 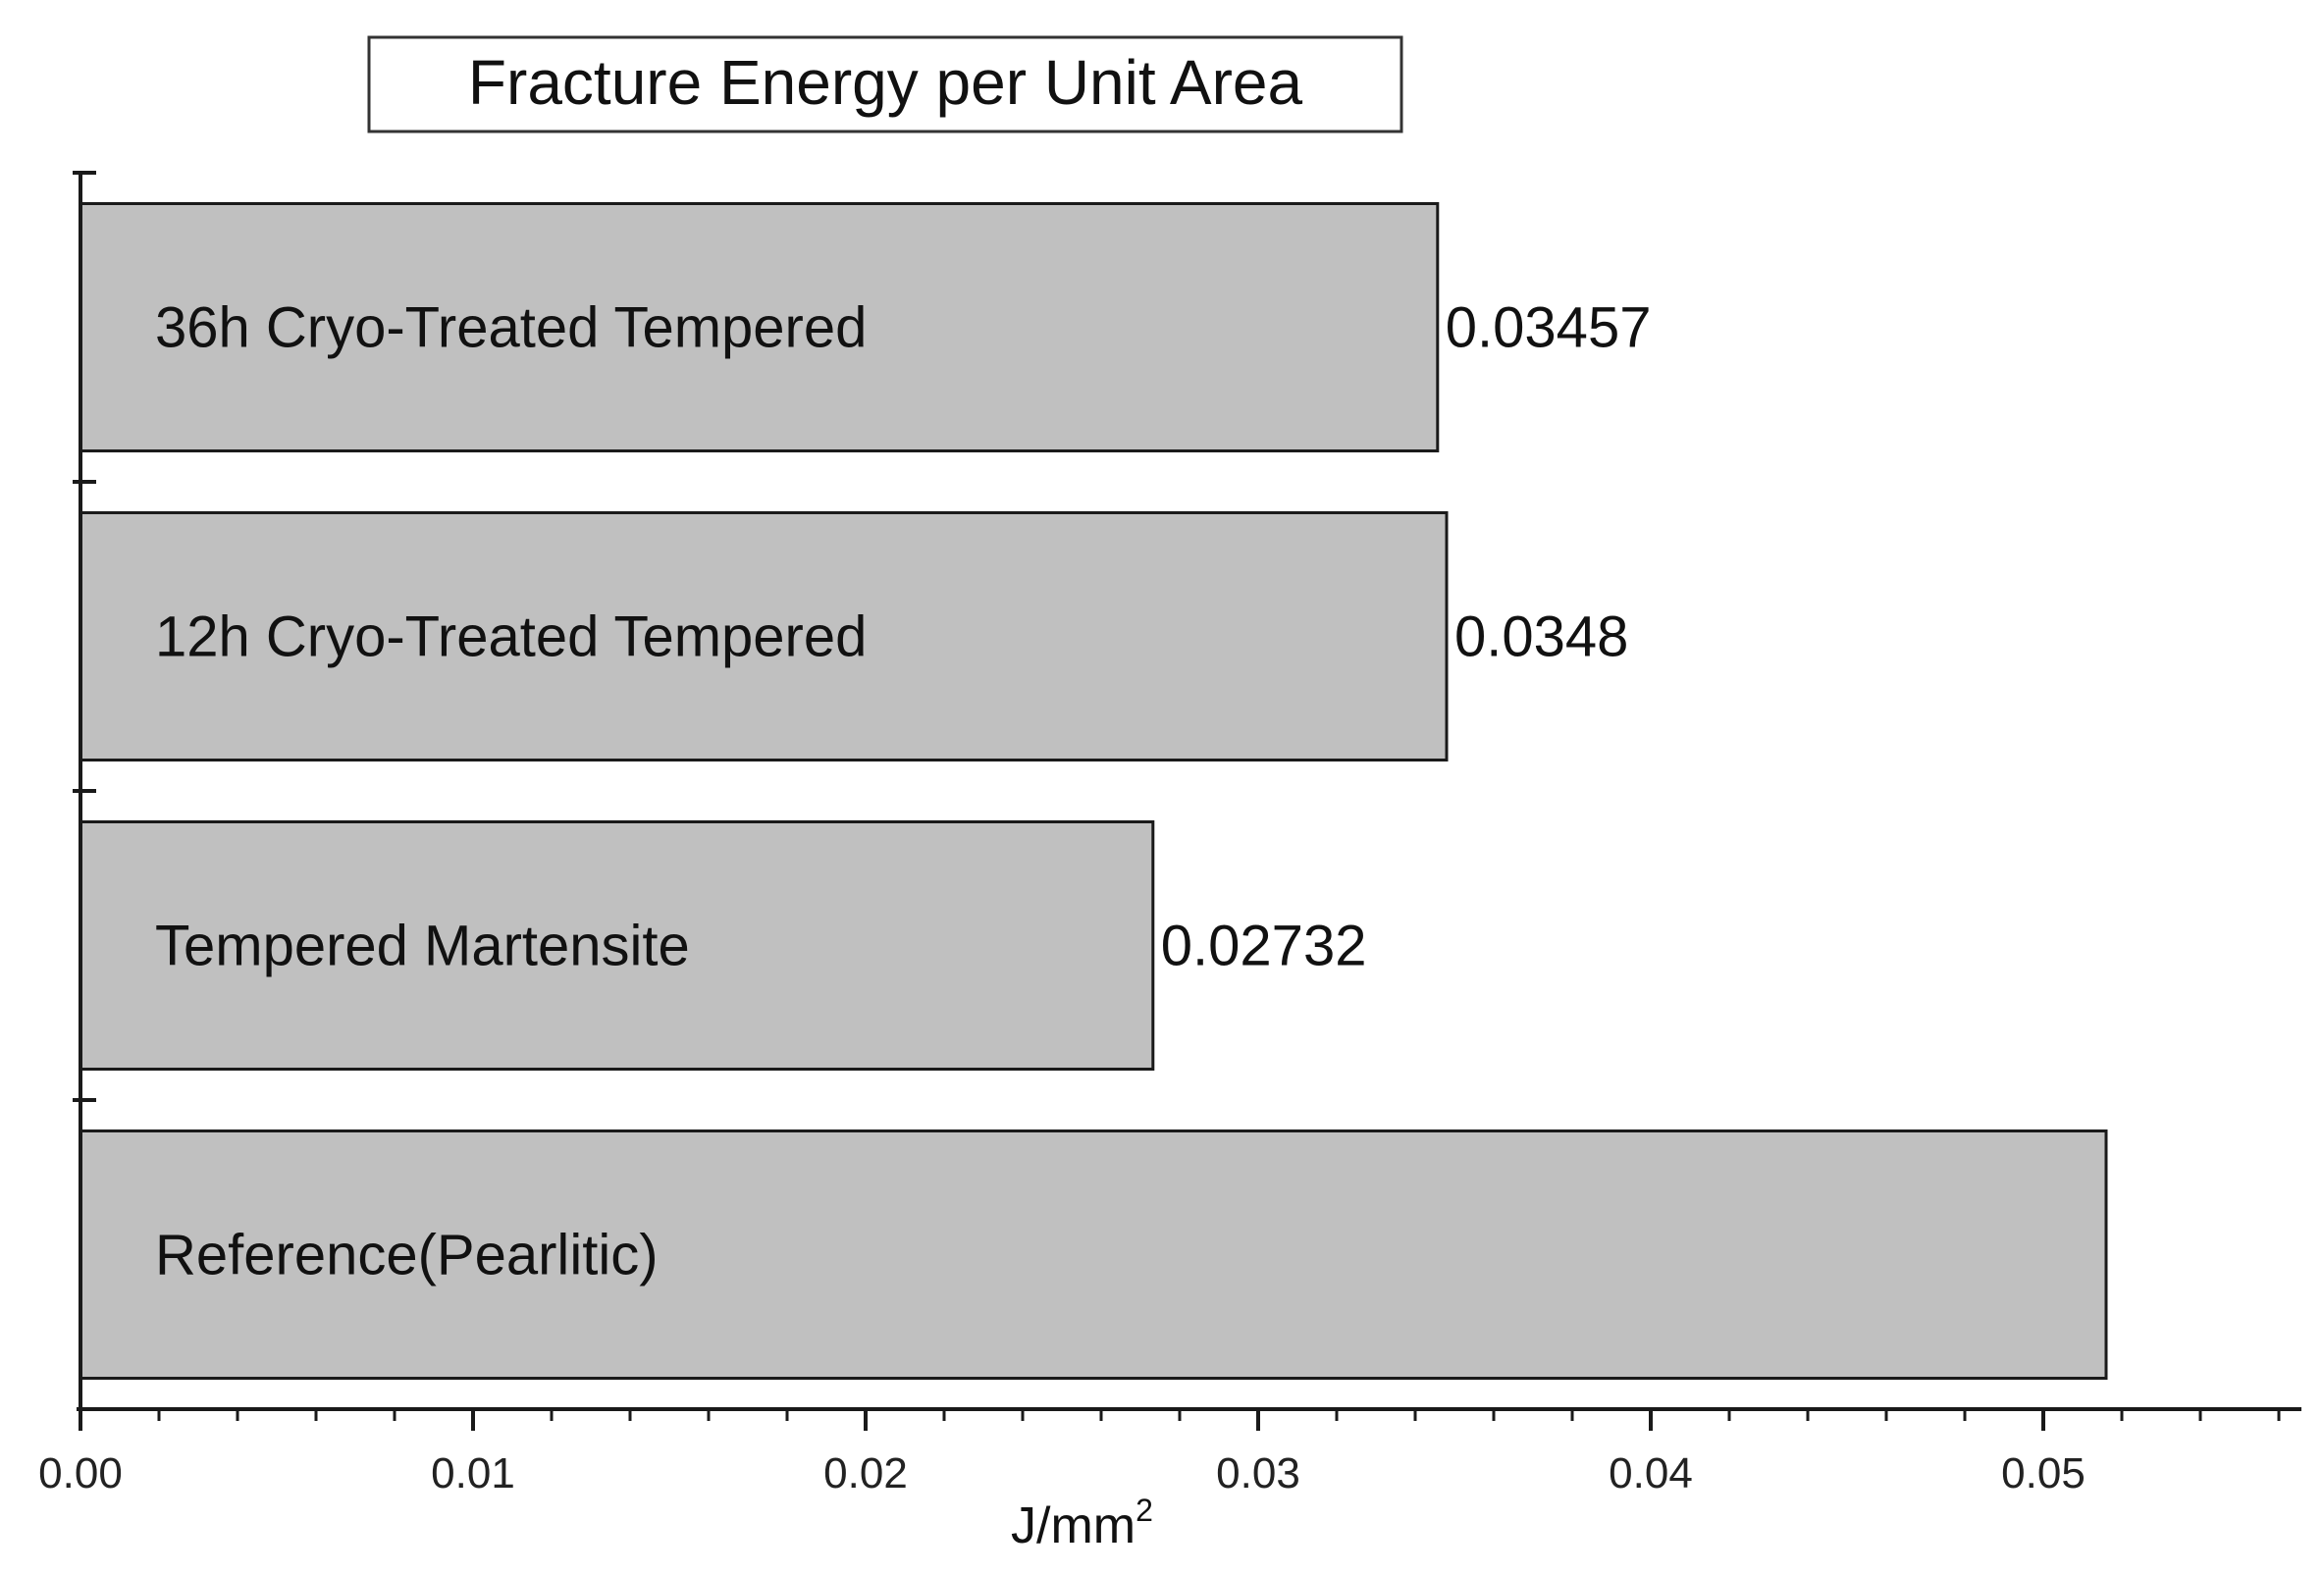 What do you see at coordinates (511, 328) in the screenshot?
I see `bar-category-label-0: 36h Cryo-Treated Tempered` at bounding box center [511, 328].